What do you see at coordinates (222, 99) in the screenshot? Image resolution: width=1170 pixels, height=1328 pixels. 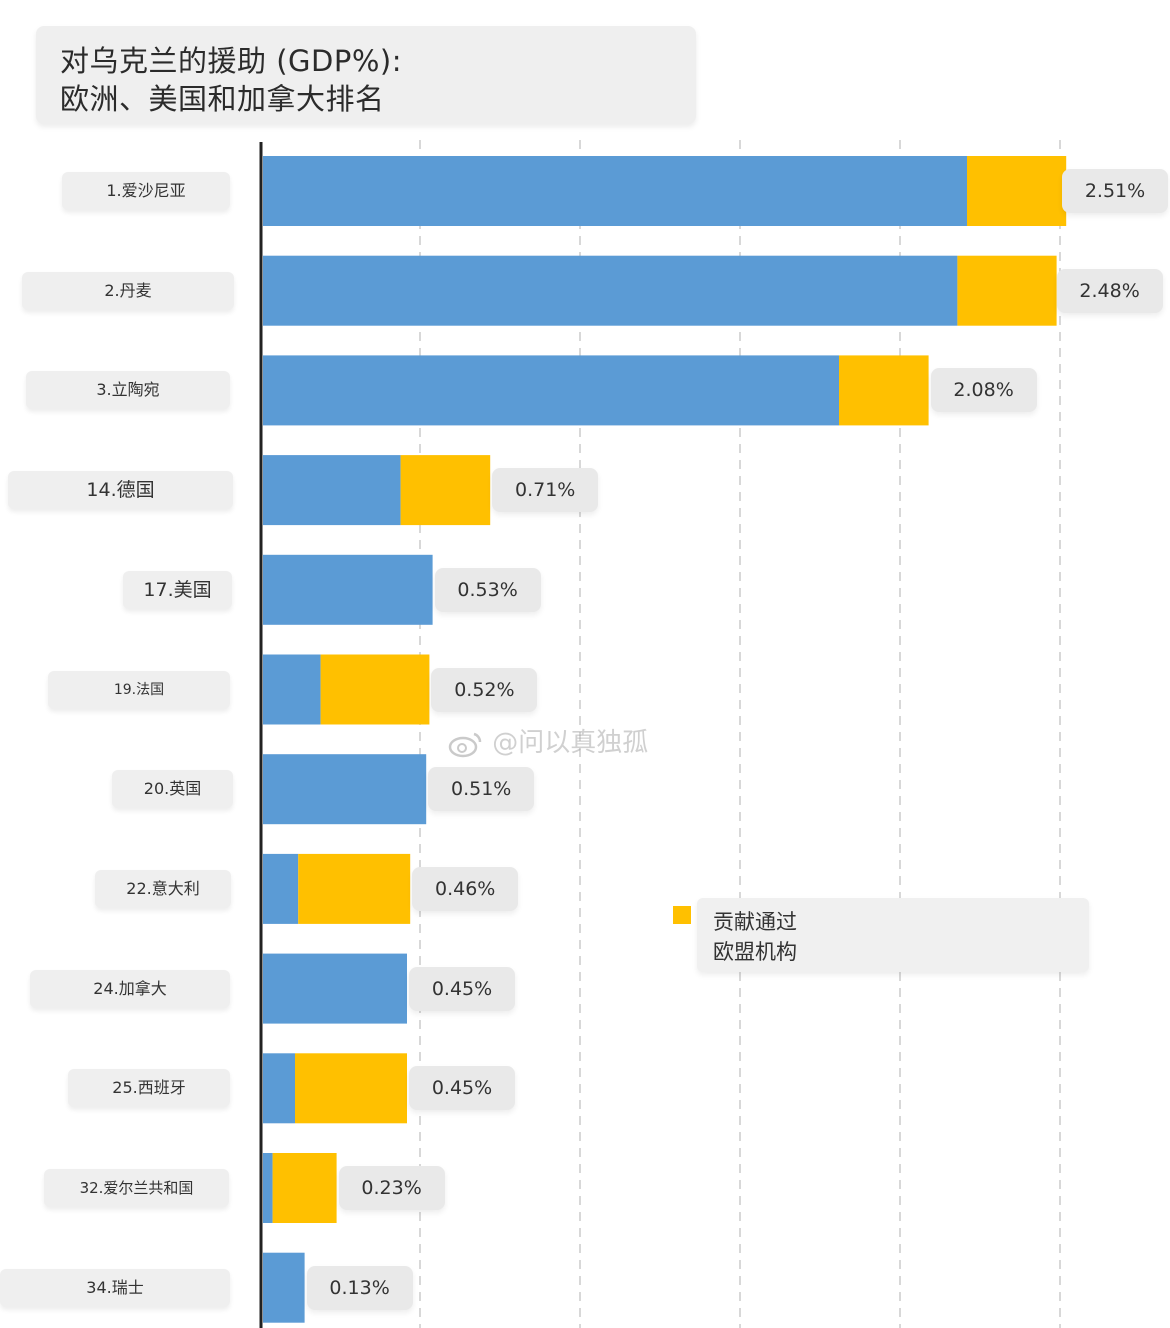 I see `chart-title-line2: 欧洲、美国和加拿大排名` at bounding box center [222, 99].